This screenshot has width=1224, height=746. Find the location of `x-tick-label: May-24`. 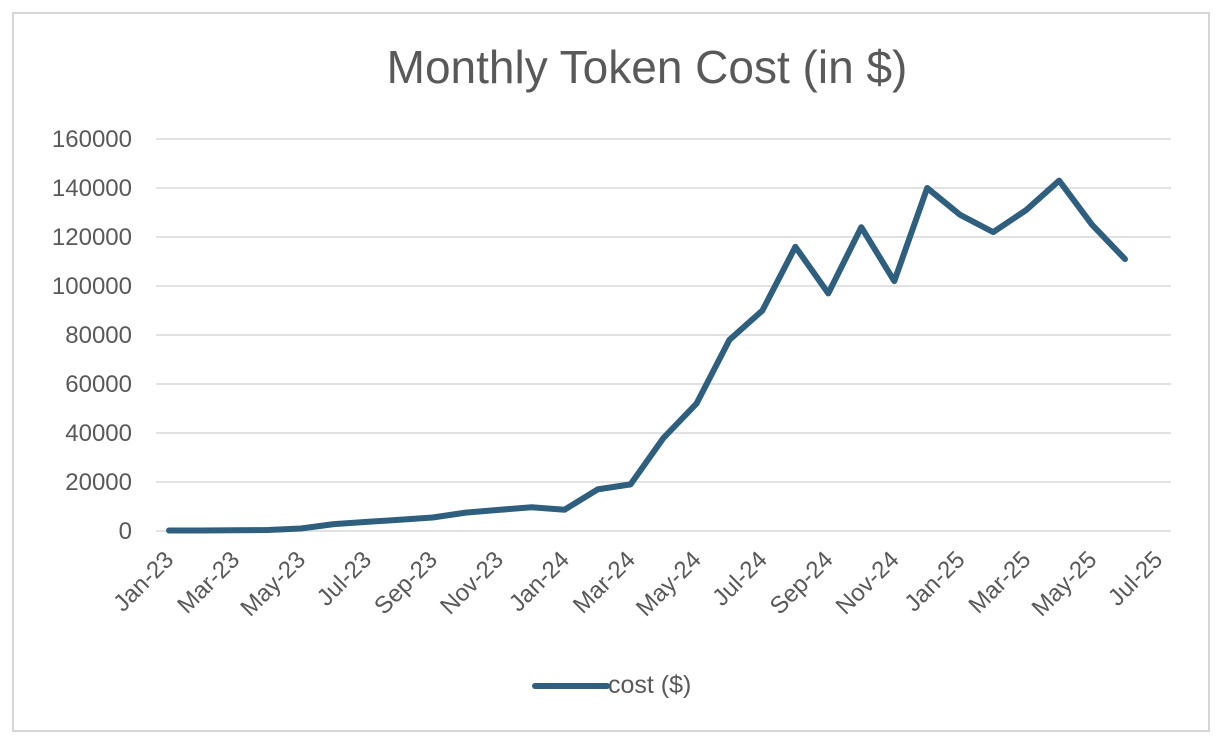

x-tick-label: May-24 is located at coordinates (669, 584).